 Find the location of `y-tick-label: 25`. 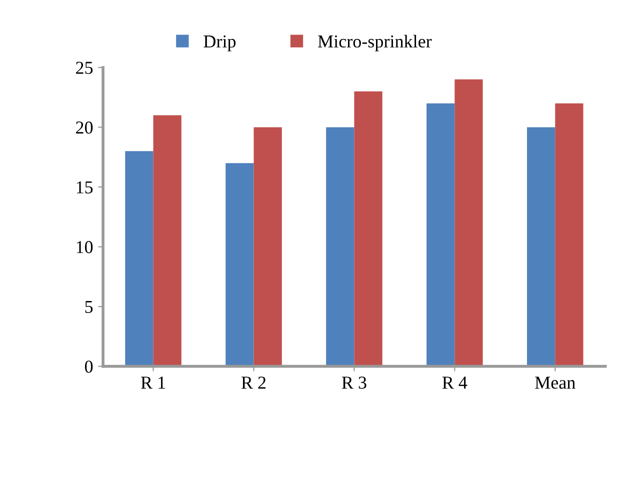

y-tick-label: 25 is located at coordinates (84, 68).